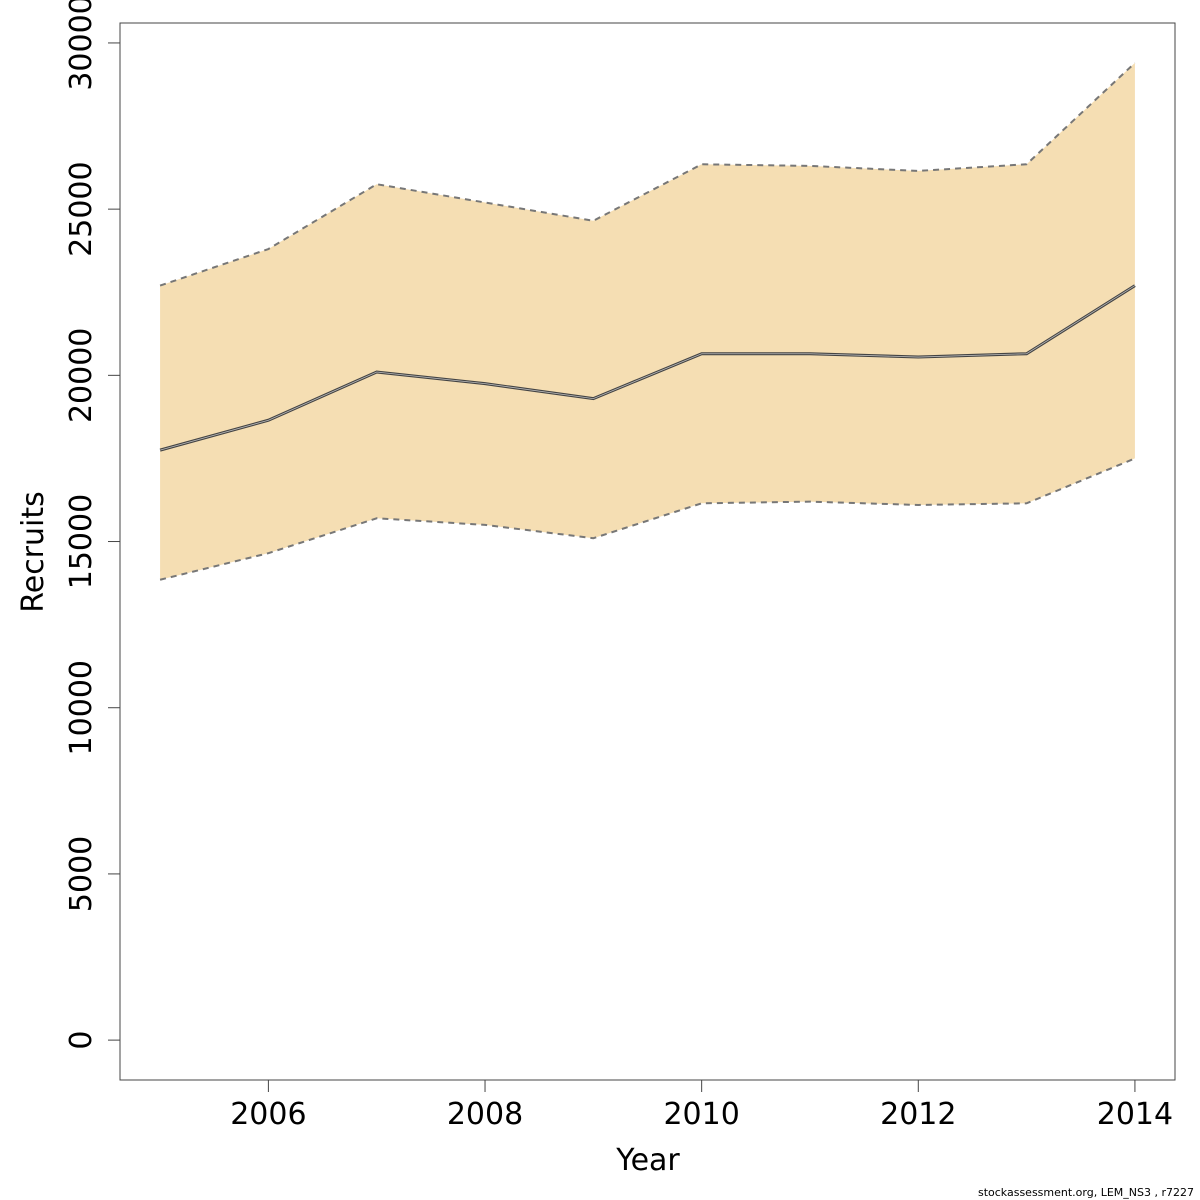  What do you see at coordinates (268, 1114) in the screenshot?
I see `x-tick-label: 2006` at bounding box center [268, 1114].